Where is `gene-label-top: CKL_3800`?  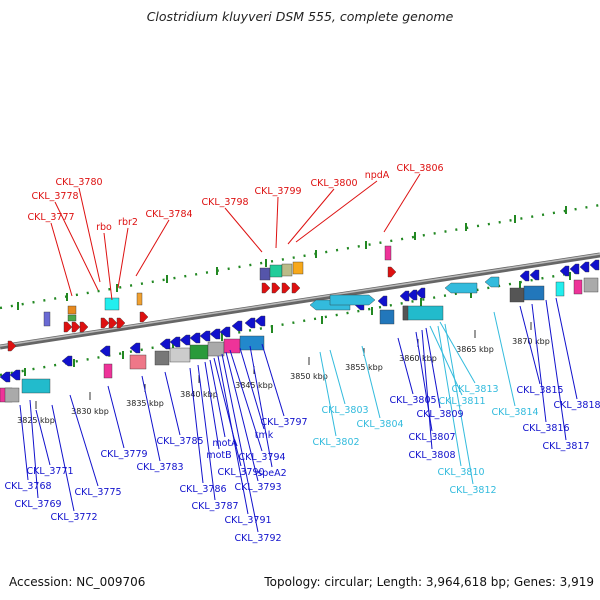 gene-label-top: CKL_3800 is located at coordinates (333, 183).